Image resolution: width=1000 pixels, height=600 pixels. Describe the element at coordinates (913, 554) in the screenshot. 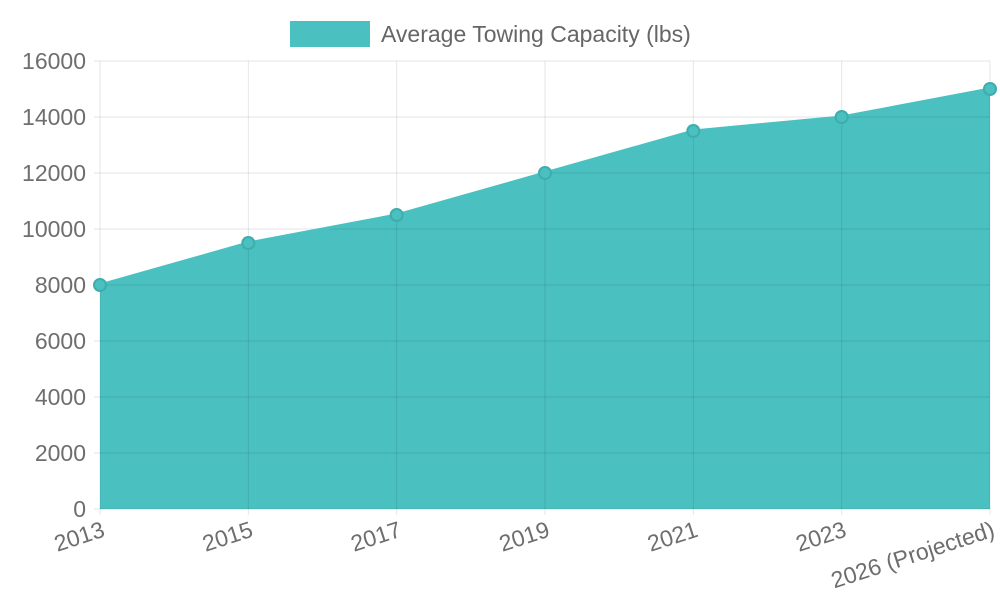

I see `x-axis-tick-label: 2026 (Projected)` at that location.